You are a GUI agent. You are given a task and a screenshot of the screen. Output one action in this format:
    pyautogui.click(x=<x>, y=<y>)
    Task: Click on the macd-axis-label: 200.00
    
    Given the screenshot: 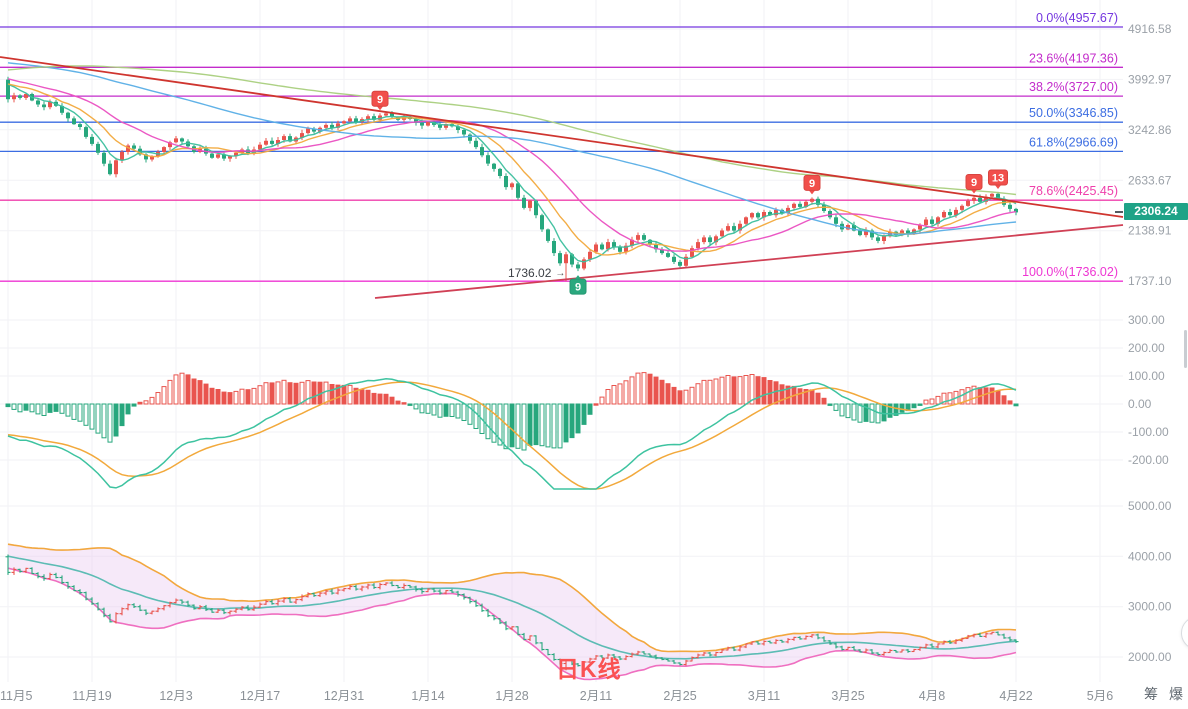 What is the action you would take?
    pyautogui.click(x=1146, y=348)
    